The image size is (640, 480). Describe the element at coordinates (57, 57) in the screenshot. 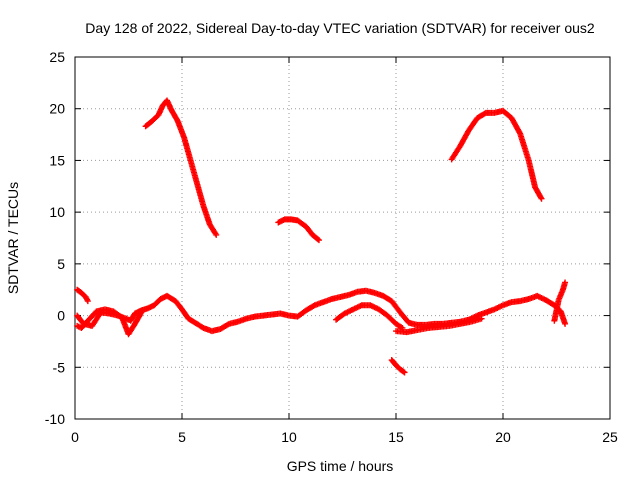

I see `y-tick-label: 25` at that location.